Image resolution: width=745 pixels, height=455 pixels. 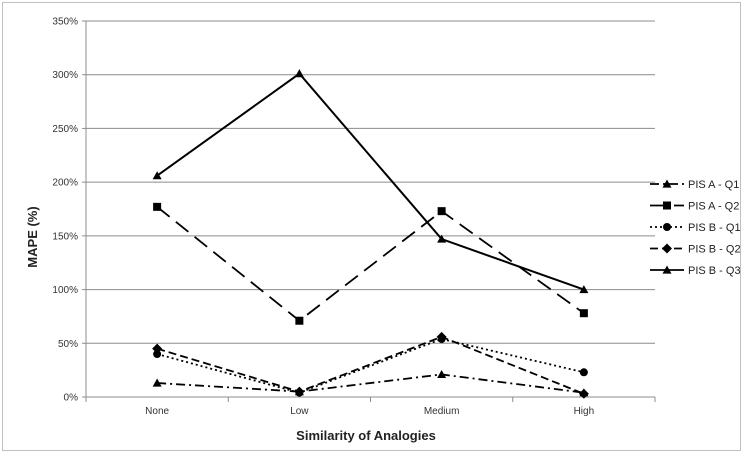 I want to click on x-tick-label: Medium, so click(x=442, y=411).